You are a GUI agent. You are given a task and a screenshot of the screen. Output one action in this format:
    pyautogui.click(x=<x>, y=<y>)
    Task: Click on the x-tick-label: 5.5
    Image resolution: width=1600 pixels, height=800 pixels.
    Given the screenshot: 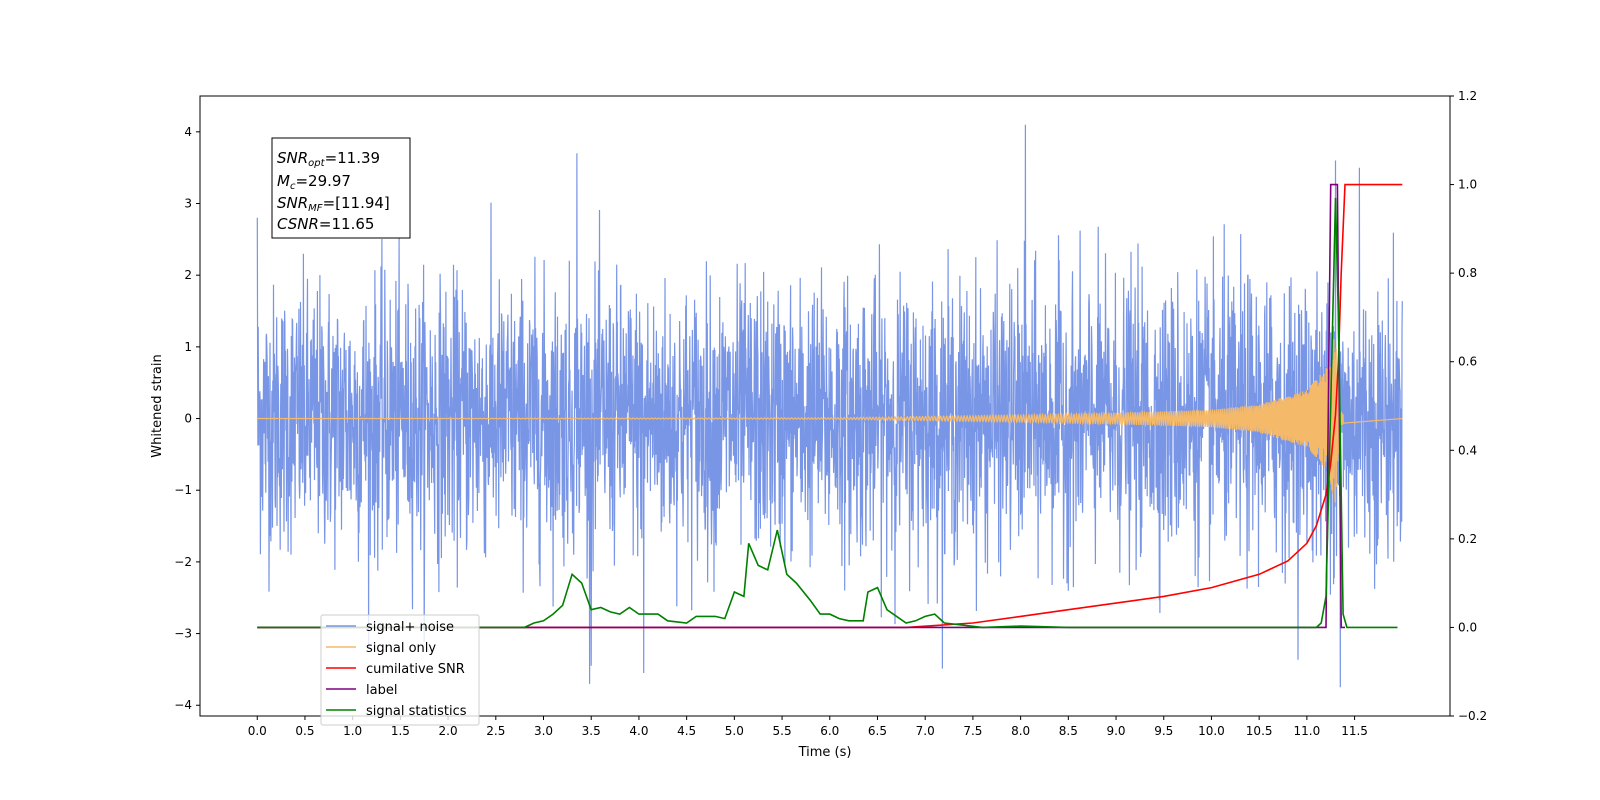 What is the action you would take?
    pyautogui.click(x=782, y=731)
    